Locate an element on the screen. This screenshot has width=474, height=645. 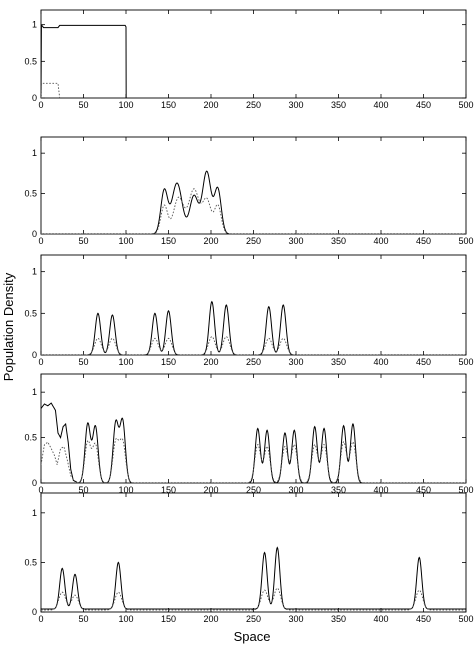
x-axis-label: Space is located at coordinates (252, 636).